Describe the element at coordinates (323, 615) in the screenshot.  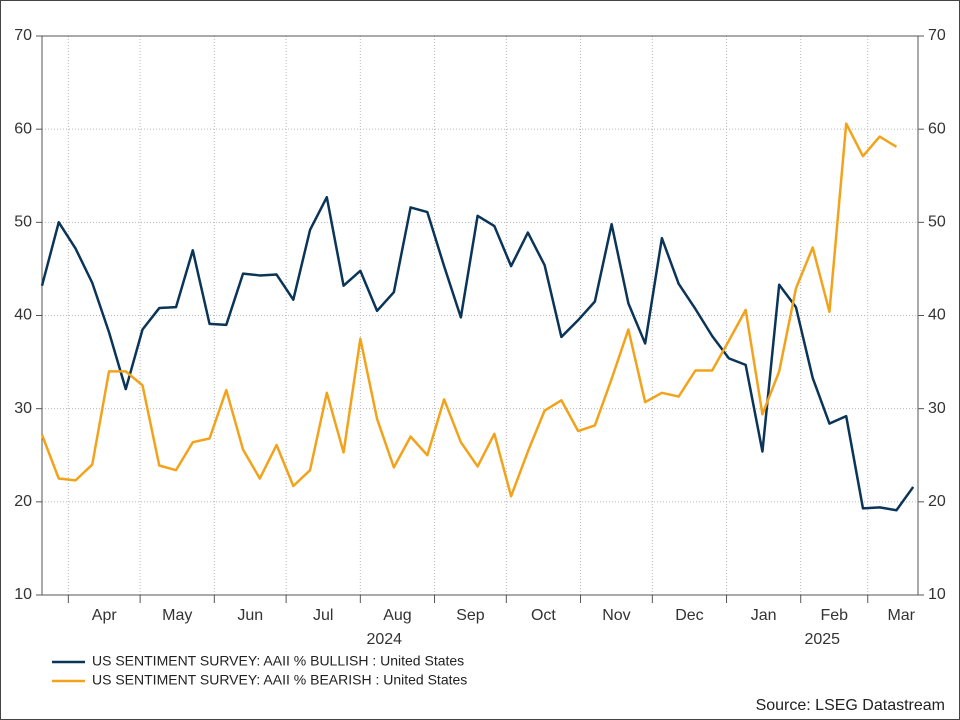
I see `x-tick-label: Jul` at that location.